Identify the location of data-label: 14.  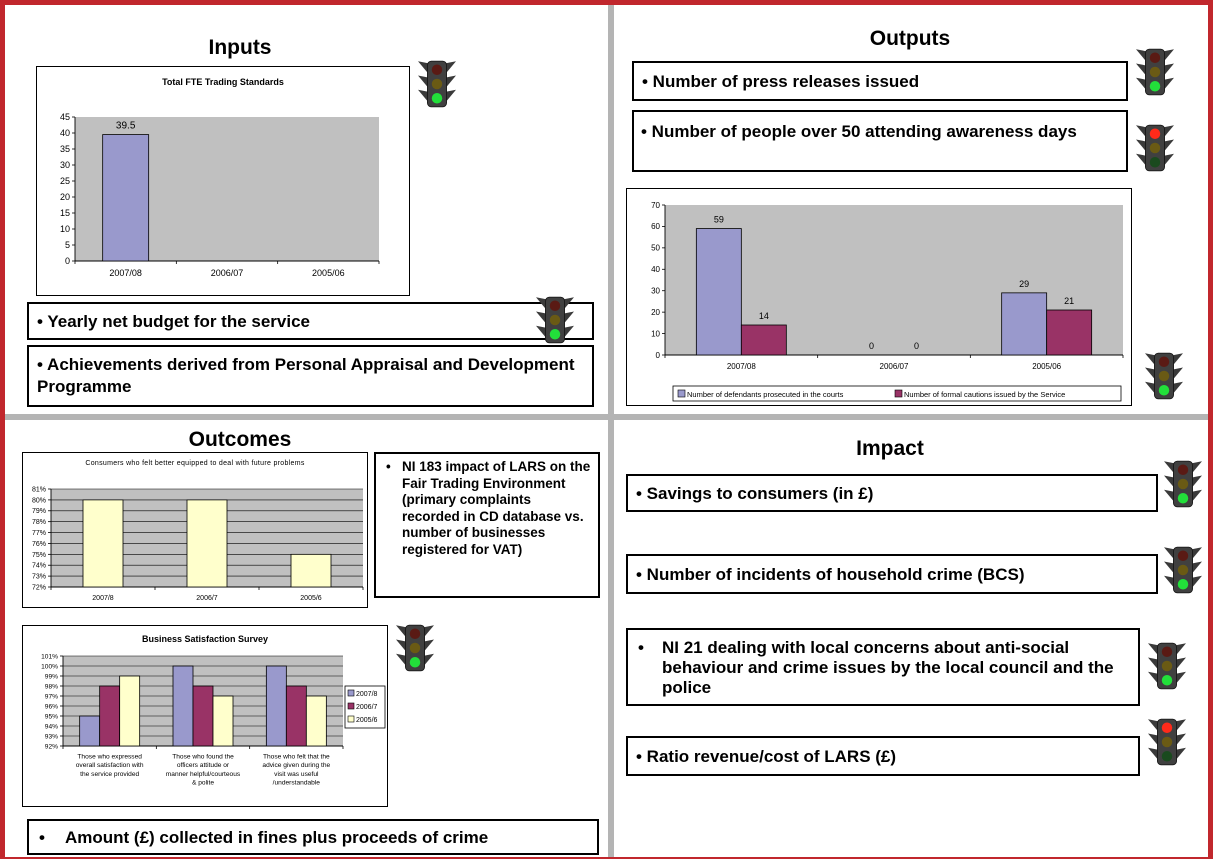
(764, 316).